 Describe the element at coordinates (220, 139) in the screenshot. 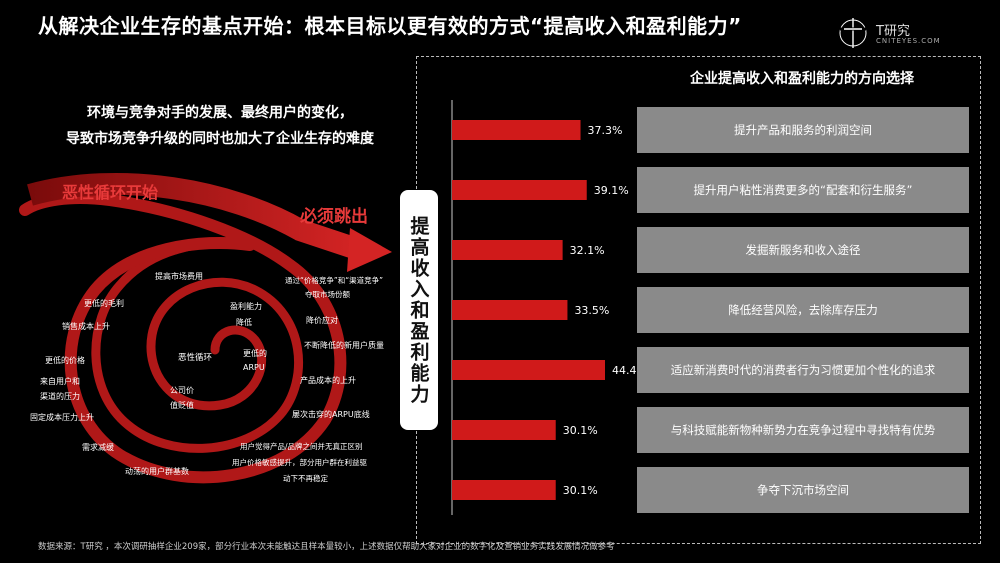

I see `description-line: 导致市场竞争升级的同时也加大了企业生存的难度` at that location.